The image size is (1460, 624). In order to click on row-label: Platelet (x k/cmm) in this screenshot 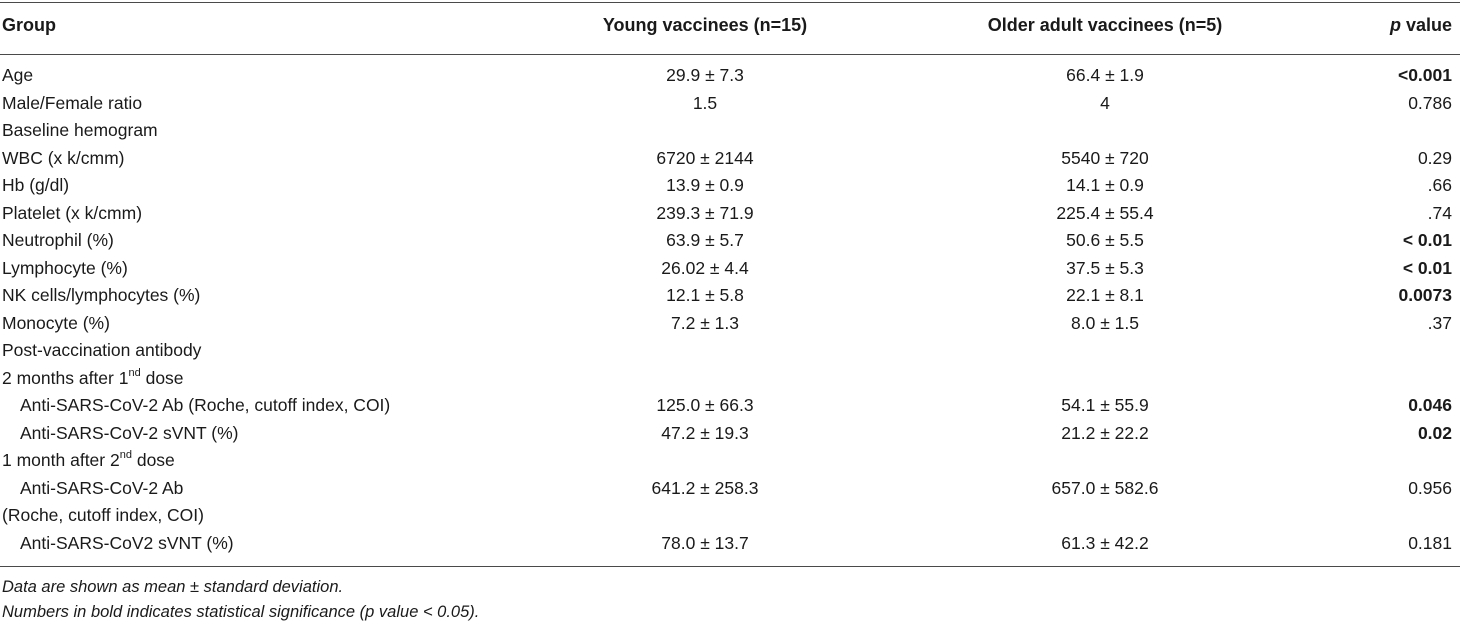, I will do `click(72, 213)`.